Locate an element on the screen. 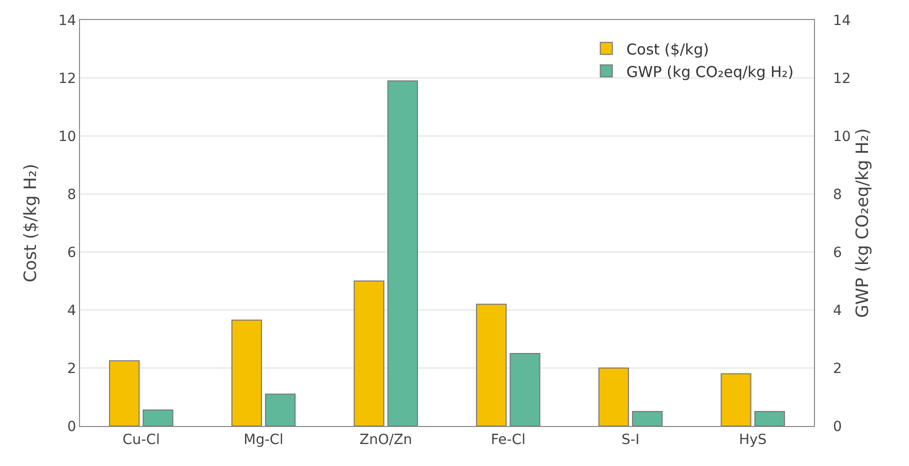 The image size is (909, 466). x-tick-label: Mg-Cl is located at coordinates (264, 440).